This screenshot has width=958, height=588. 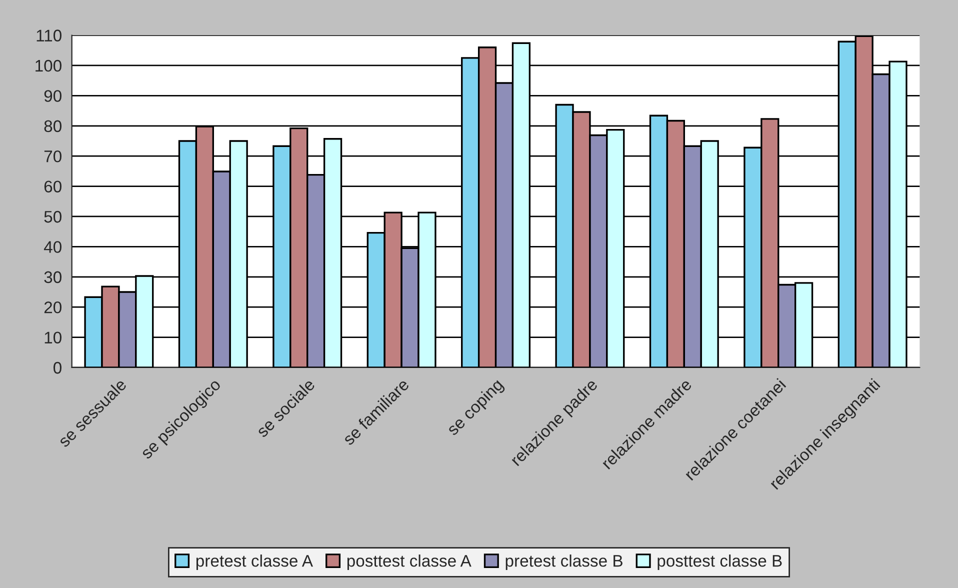 What do you see at coordinates (53, 338) in the screenshot?
I see `y-tick-label: 10` at bounding box center [53, 338].